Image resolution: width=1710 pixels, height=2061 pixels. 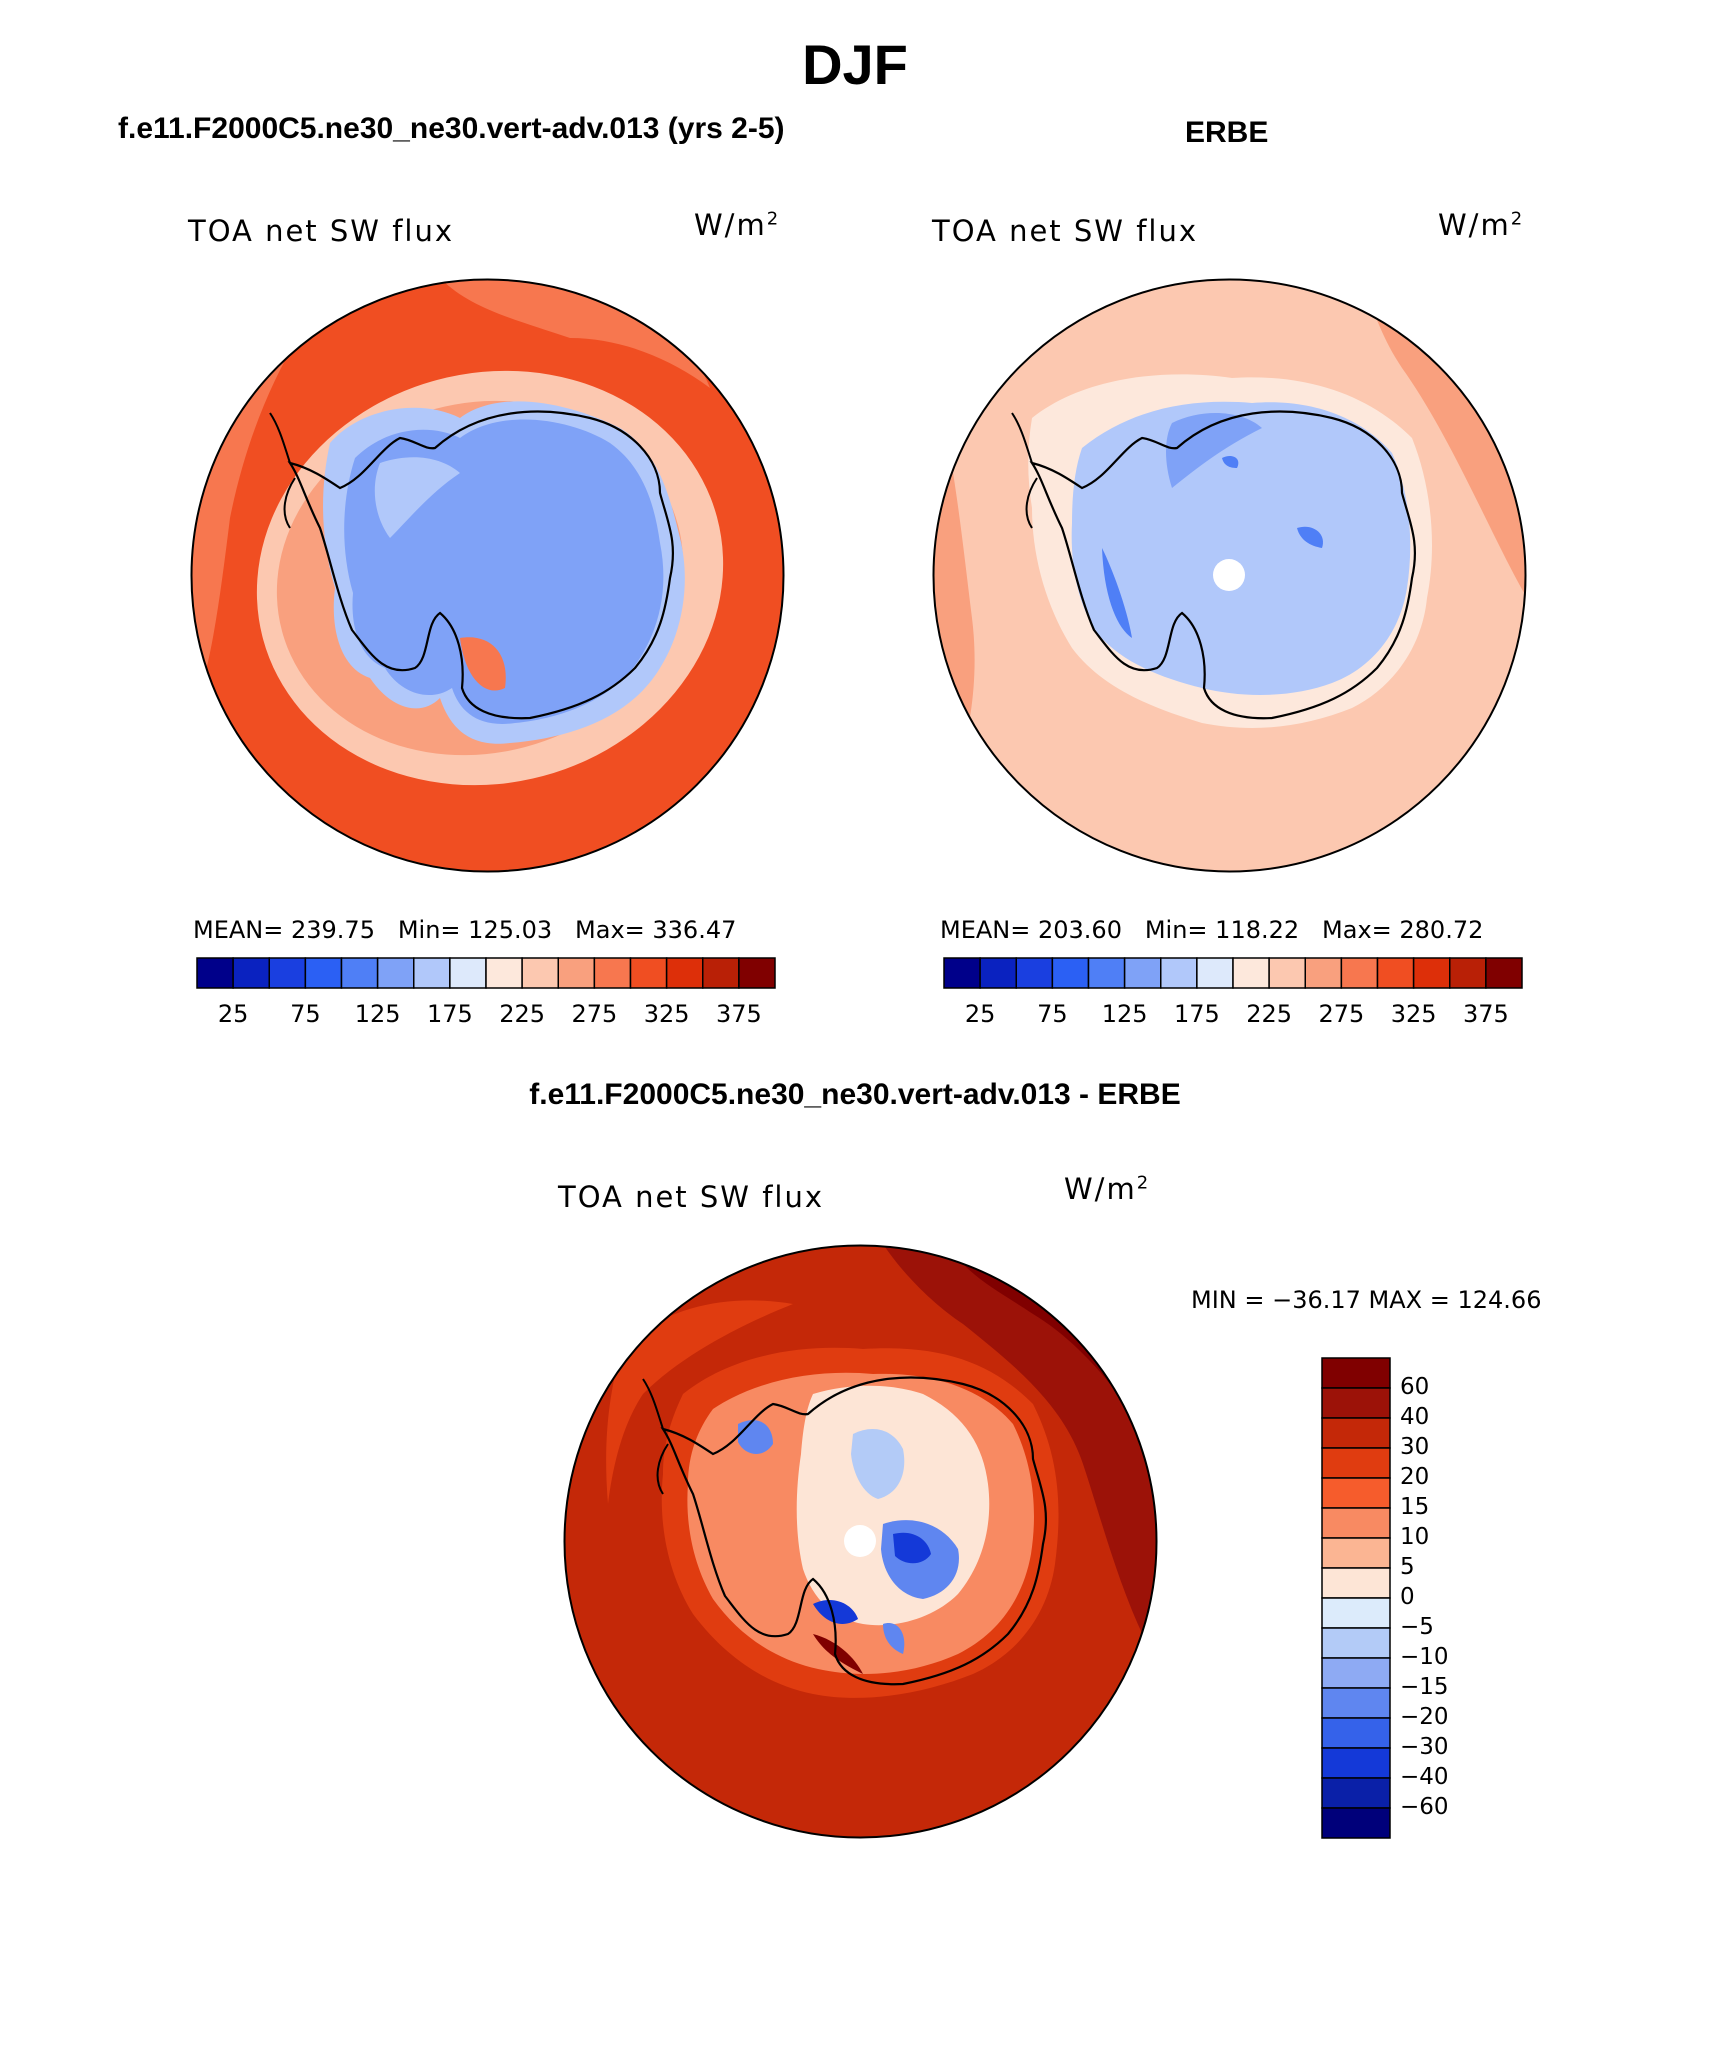 What do you see at coordinates (487, 575) in the screenshot?
I see `model-polar-map` at bounding box center [487, 575].